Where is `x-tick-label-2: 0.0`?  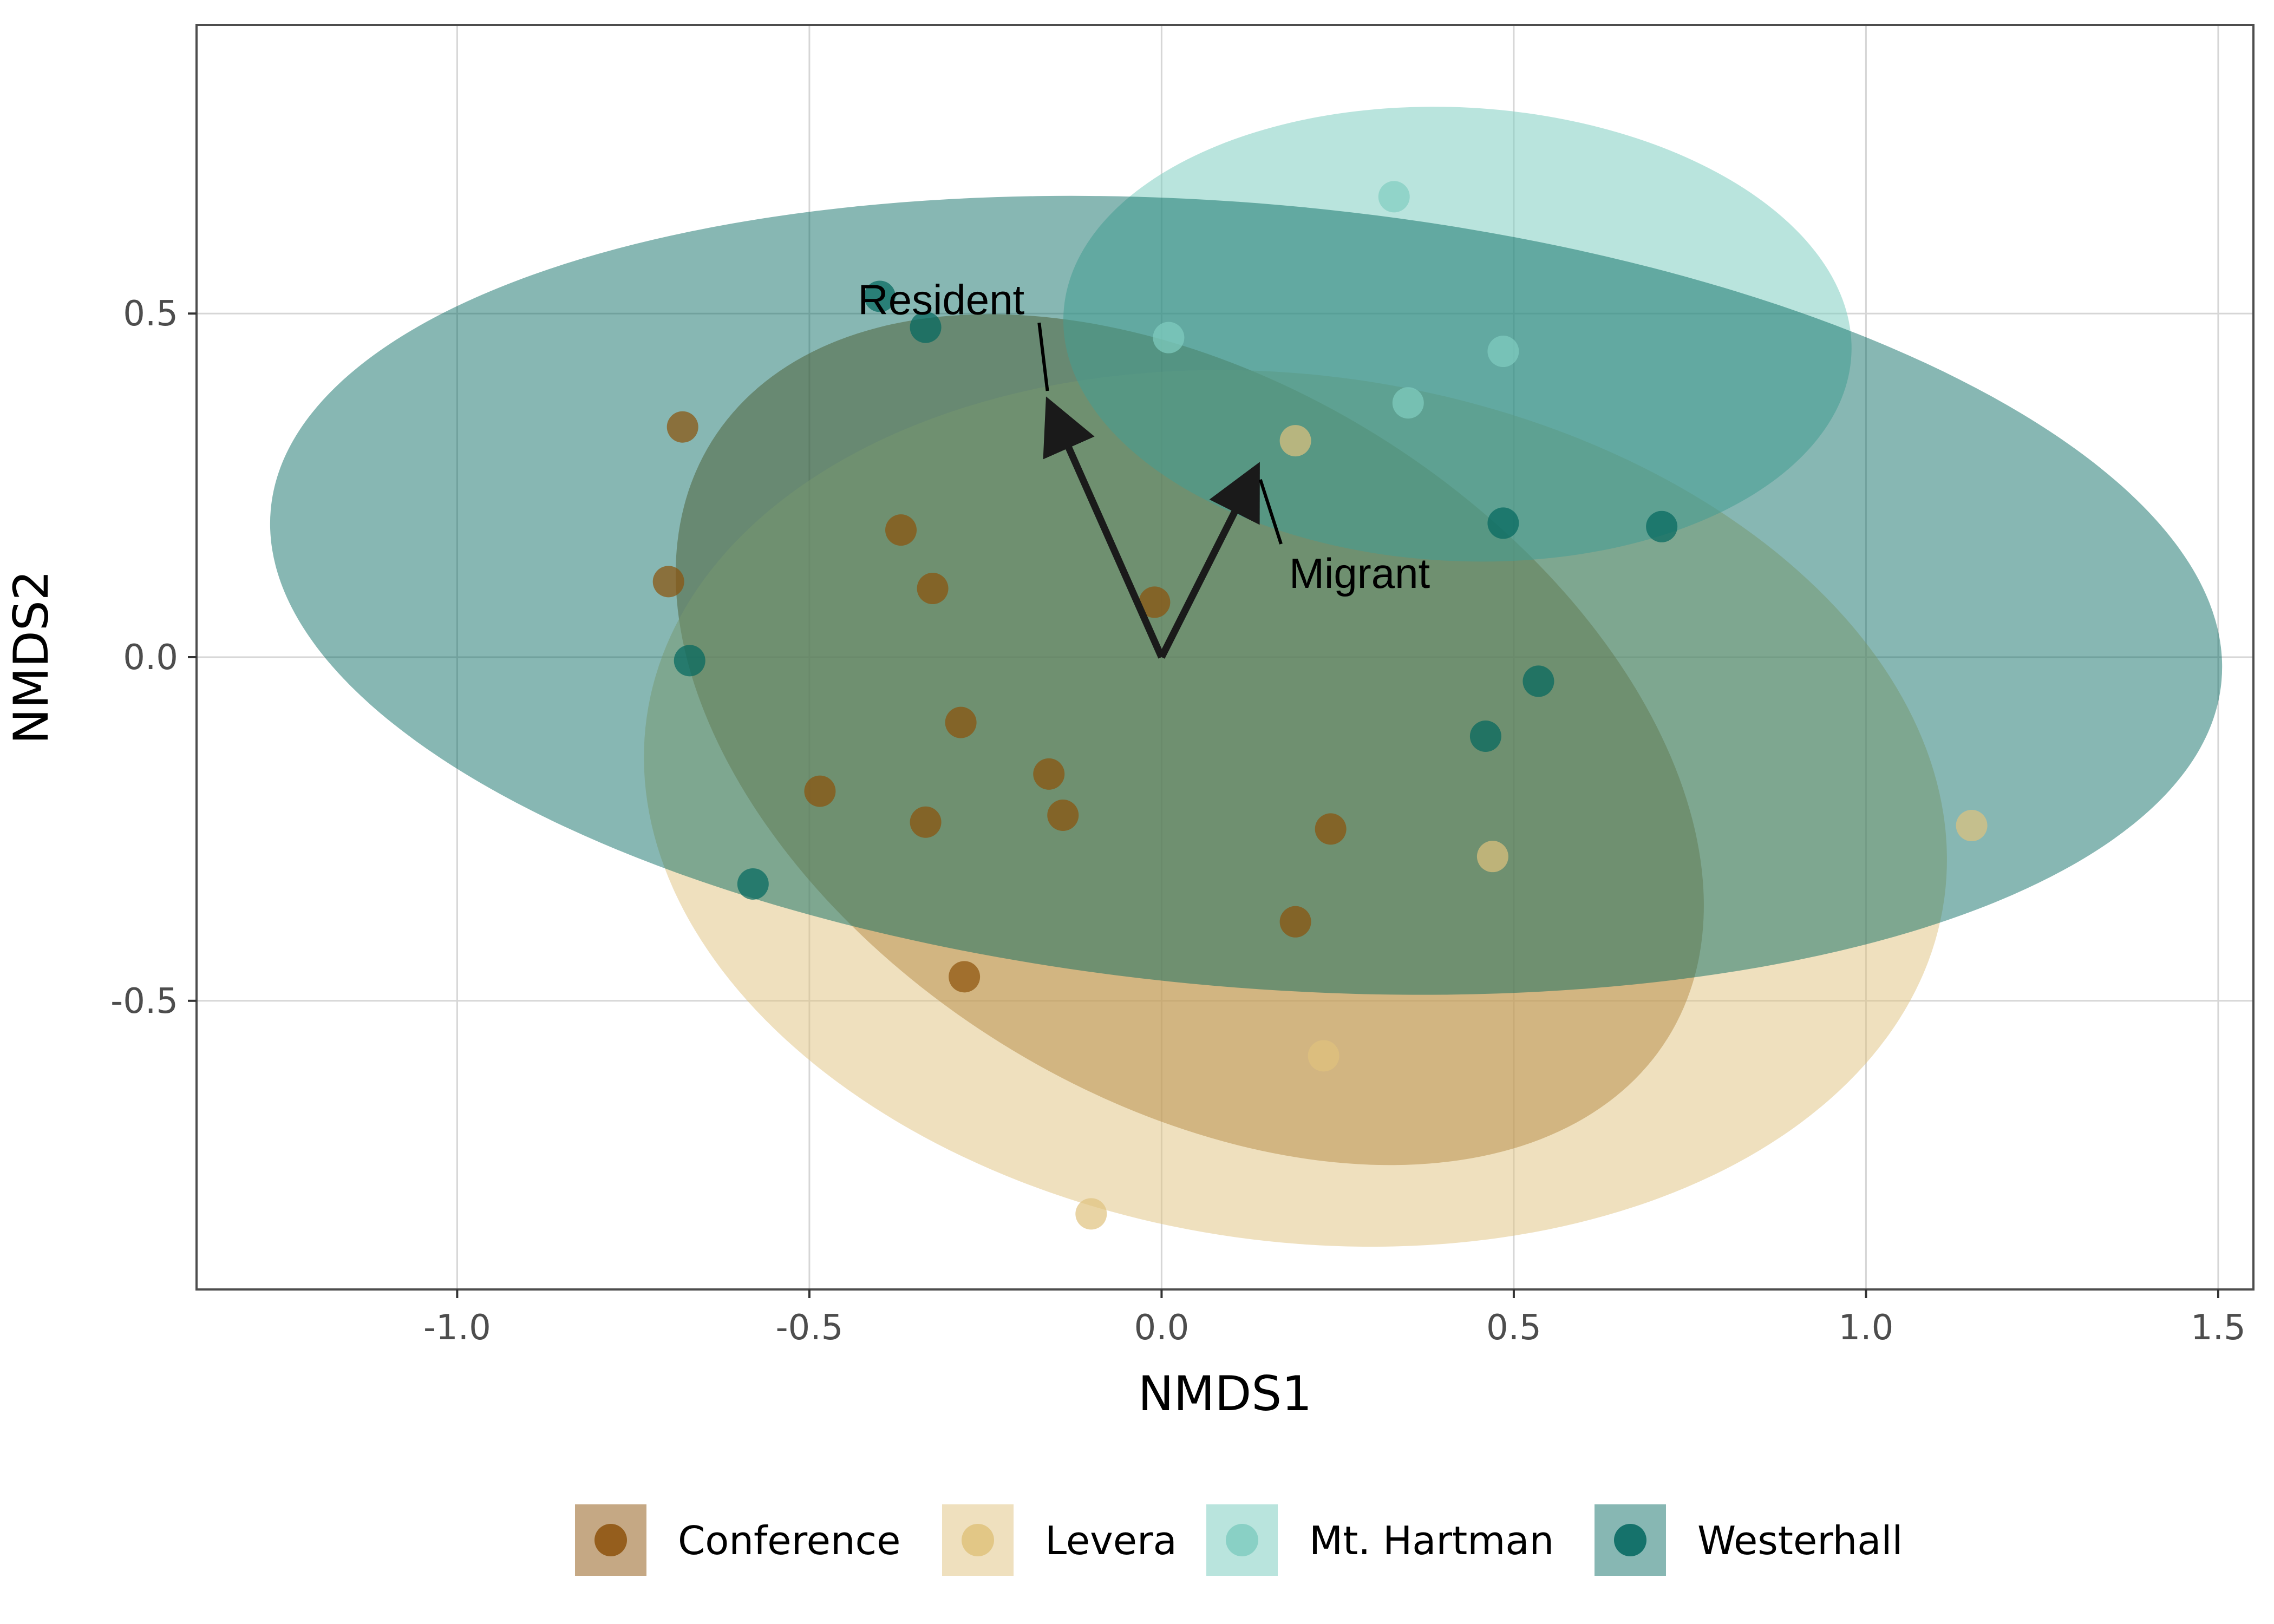 x-tick-label-2: 0.0 is located at coordinates (1162, 1328).